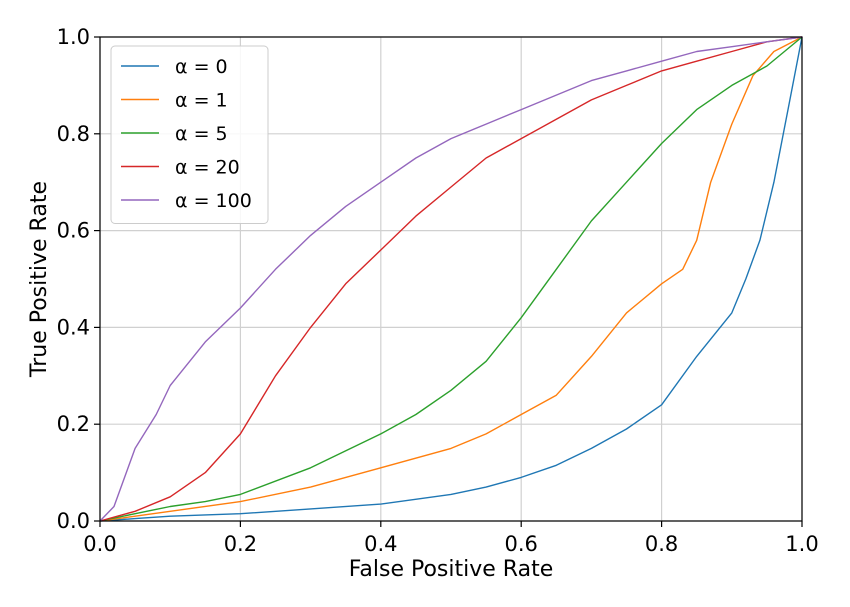 The image size is (850, 607). Describe the element at coordinates (201, 101) in the screenshot. I see `legend-entry-label: α = 1` at that location.